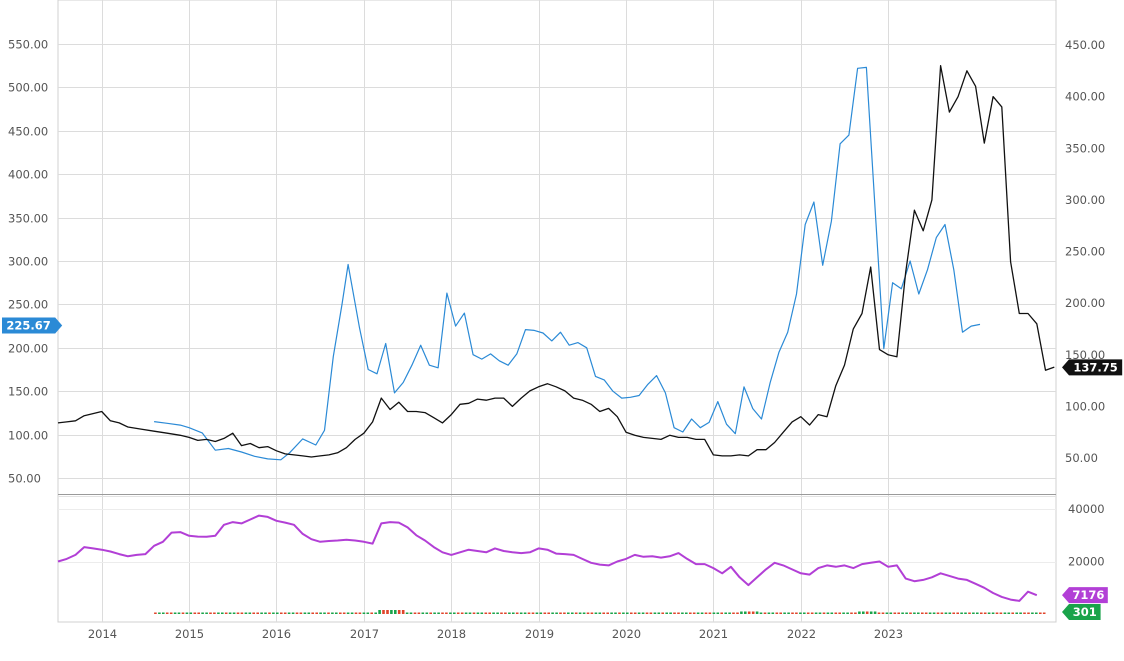 Image resolution: width=1124 pixels, height=661 pixels. What do you see at coordinates (28, 436) in the screenshot?
I see `left-axis-tick-label: 100.00` at bounding box center [28, 436].